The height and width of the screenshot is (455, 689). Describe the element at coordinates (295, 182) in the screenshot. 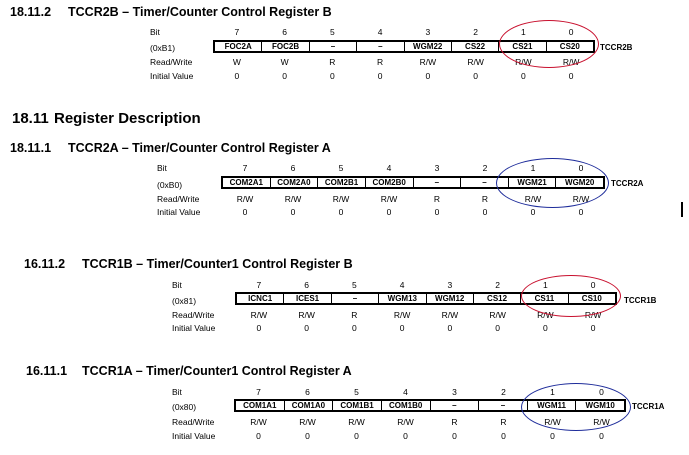

I see `bit-cell: COM2A0` at that location.